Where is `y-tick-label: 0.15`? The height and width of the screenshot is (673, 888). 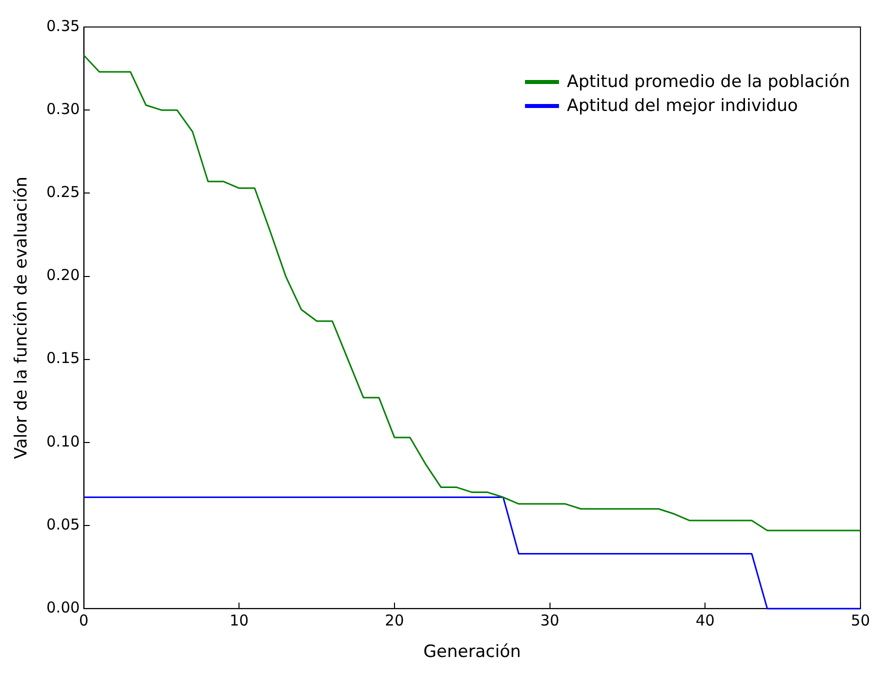
y-tick-label: 0.15 is located at coordinates (63, 358).